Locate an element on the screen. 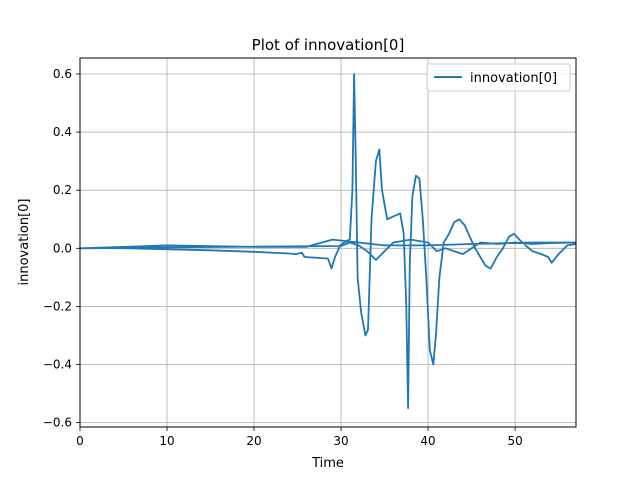  x-tick-label: 10 is located at coordinates (166, 441).